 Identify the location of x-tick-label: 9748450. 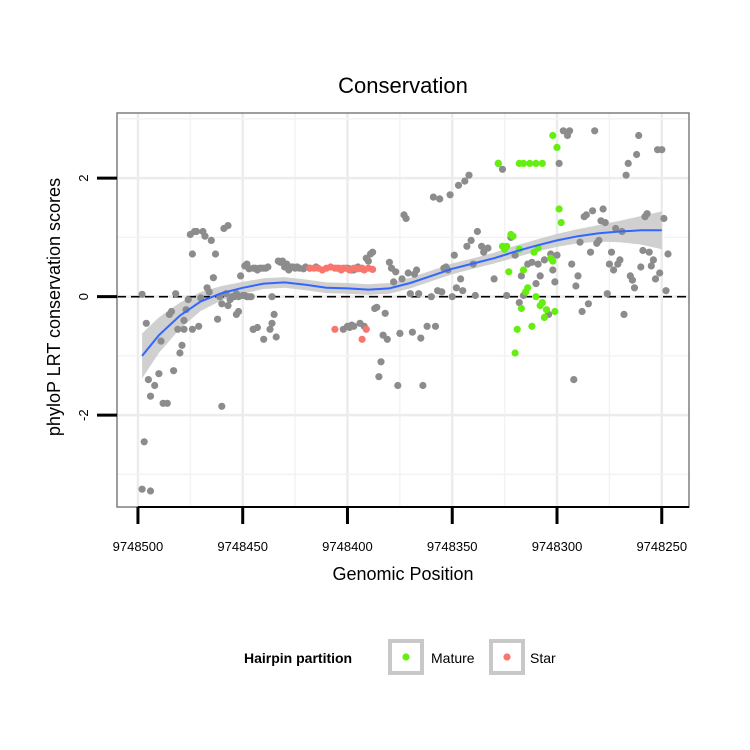
(242, 546).